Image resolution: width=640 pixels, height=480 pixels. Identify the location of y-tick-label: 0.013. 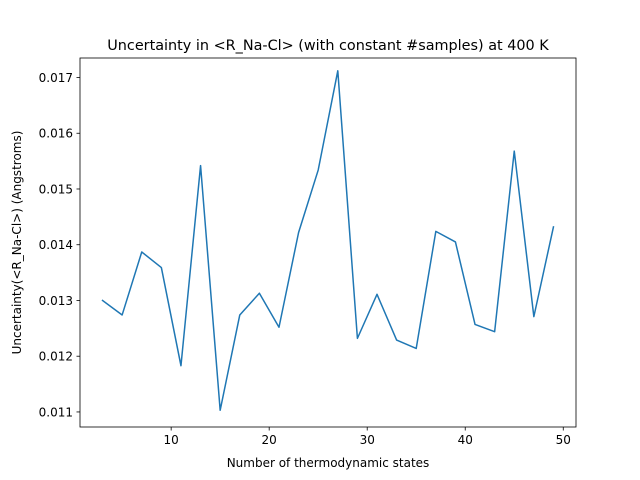
(56, 301).